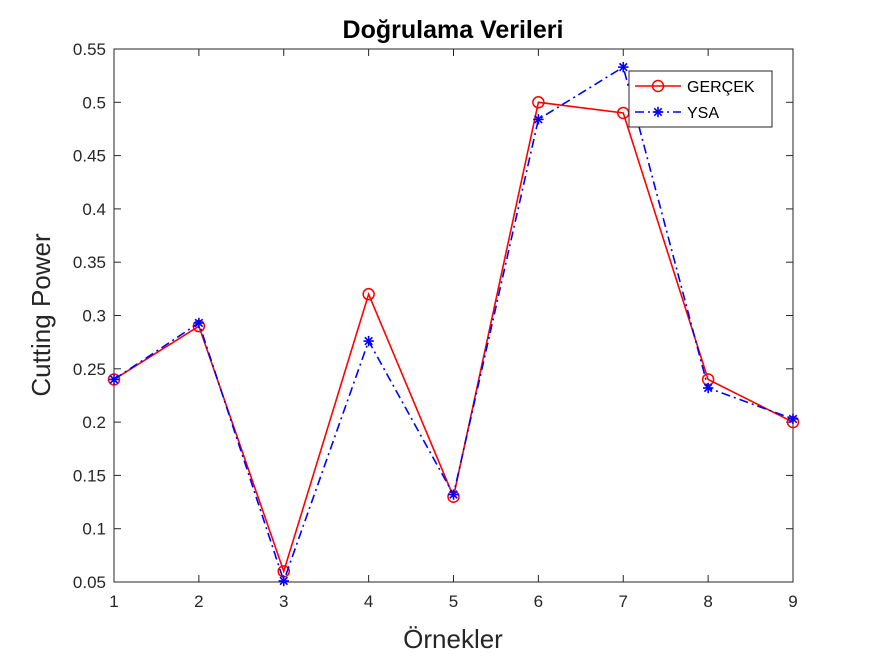 The height and width of the screenshot is (661, 875). Describe the element at coordinates (792, 601) in the screenshot. I see `x-tick-label: 9` at that location.